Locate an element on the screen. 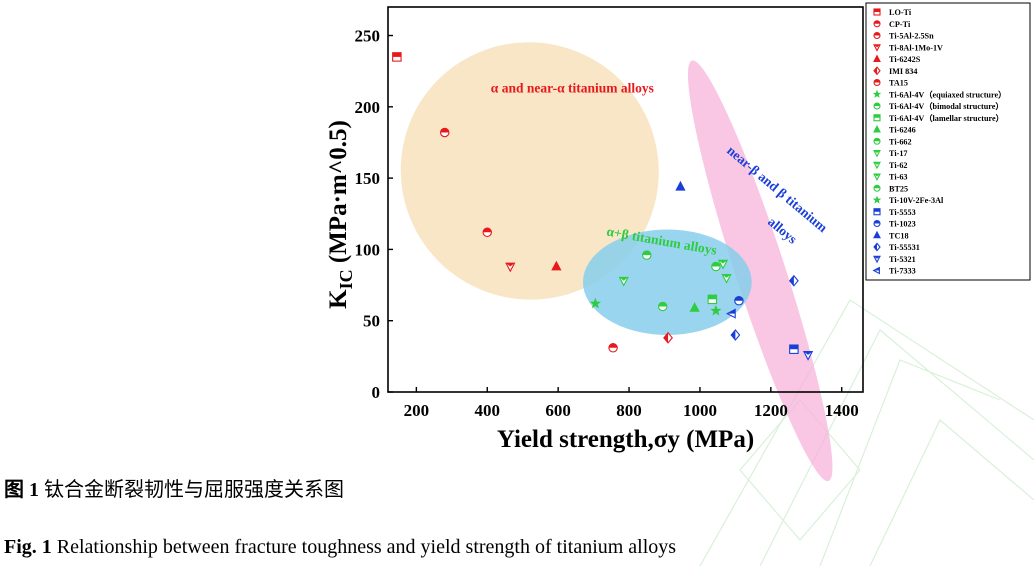  legend-label-4: Ti-8Al-1Mo-1V is located at coordinates (916, 47).